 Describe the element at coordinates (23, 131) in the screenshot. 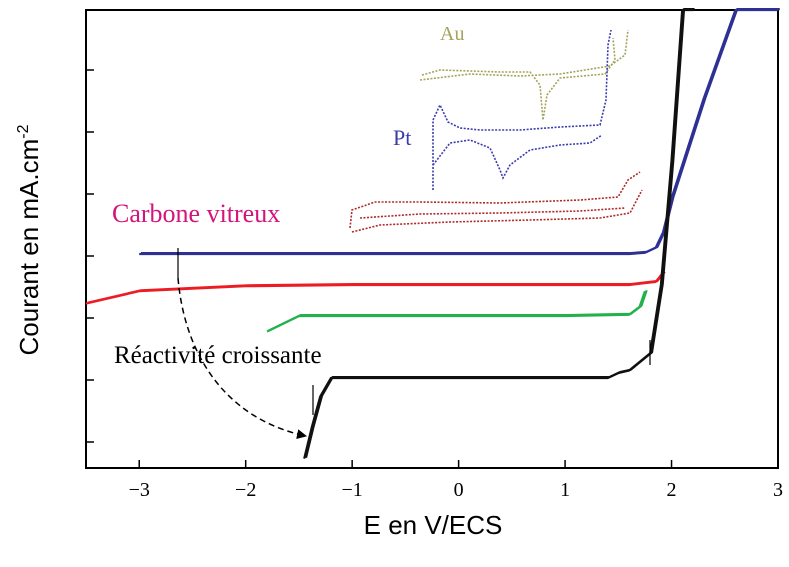

I see `y-axis-title-superscript: -2` at that location.